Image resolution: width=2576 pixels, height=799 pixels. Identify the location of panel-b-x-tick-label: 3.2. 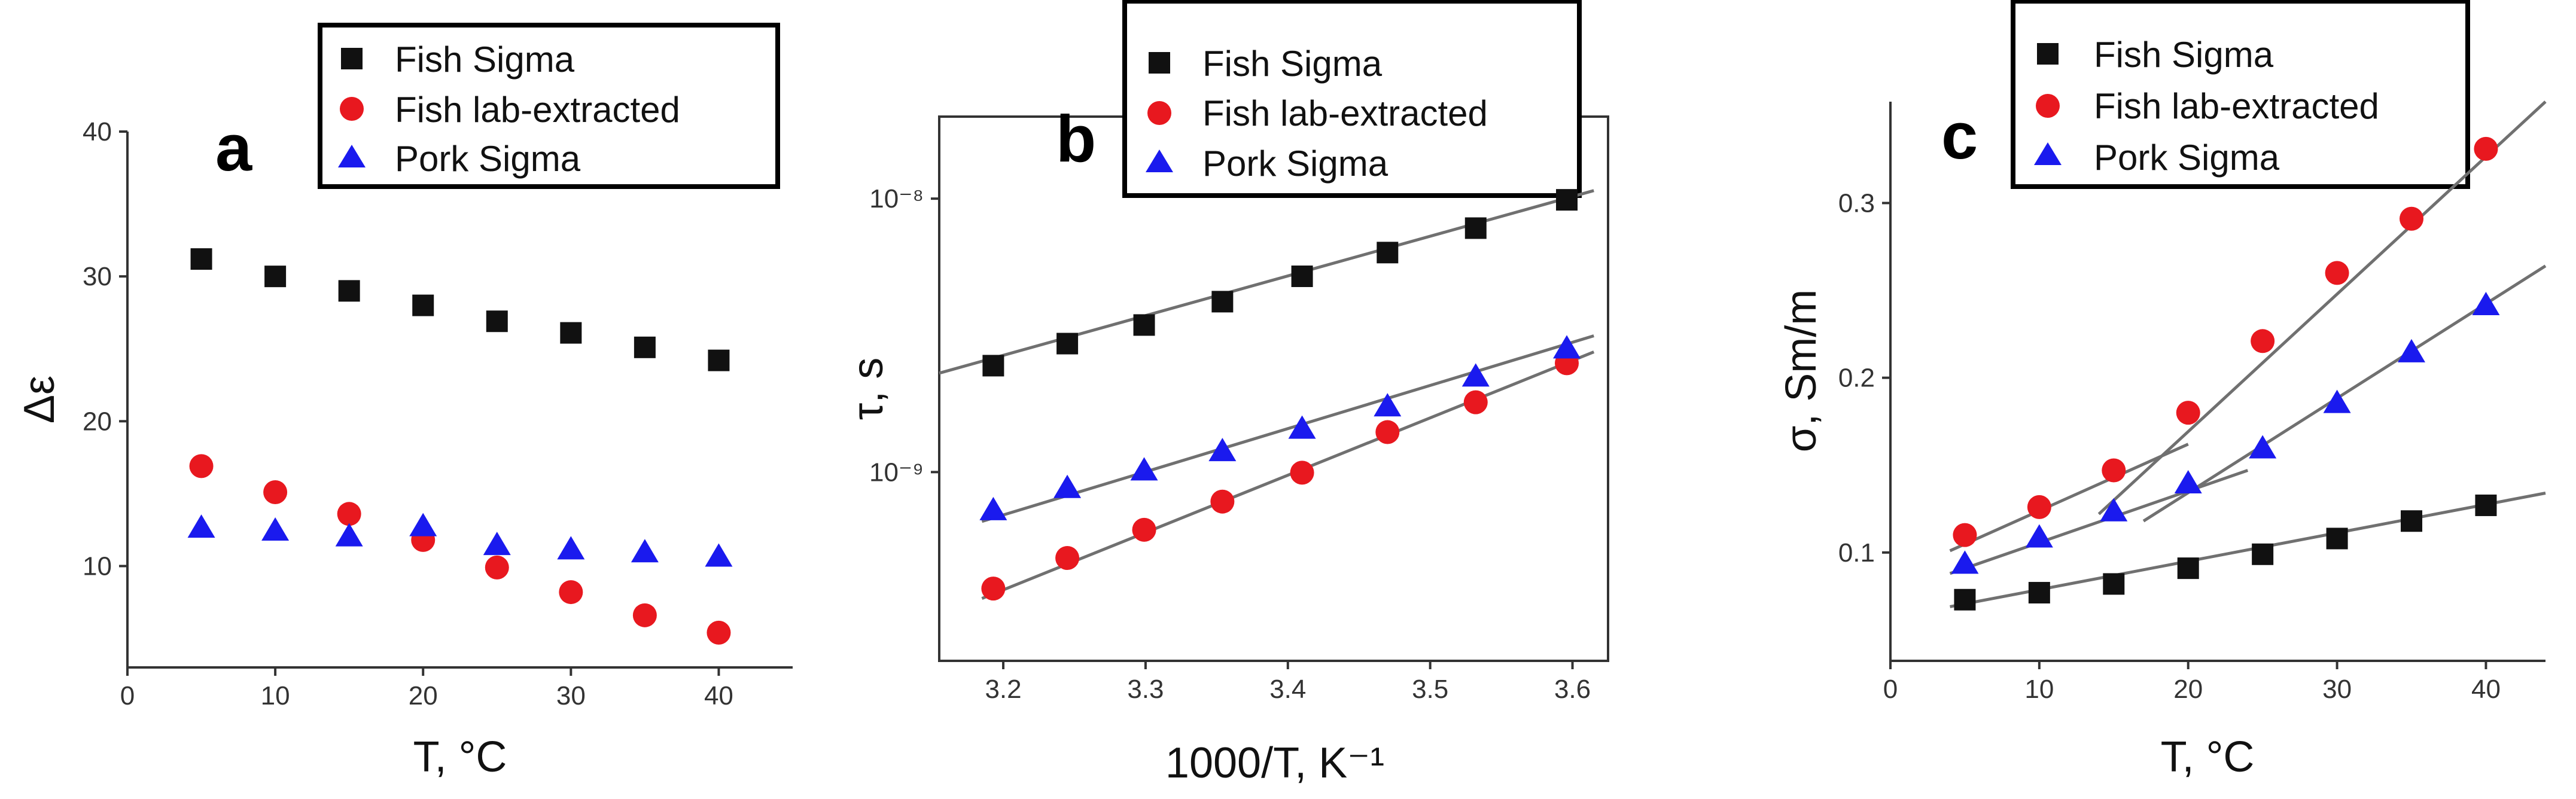
(1003, 689).